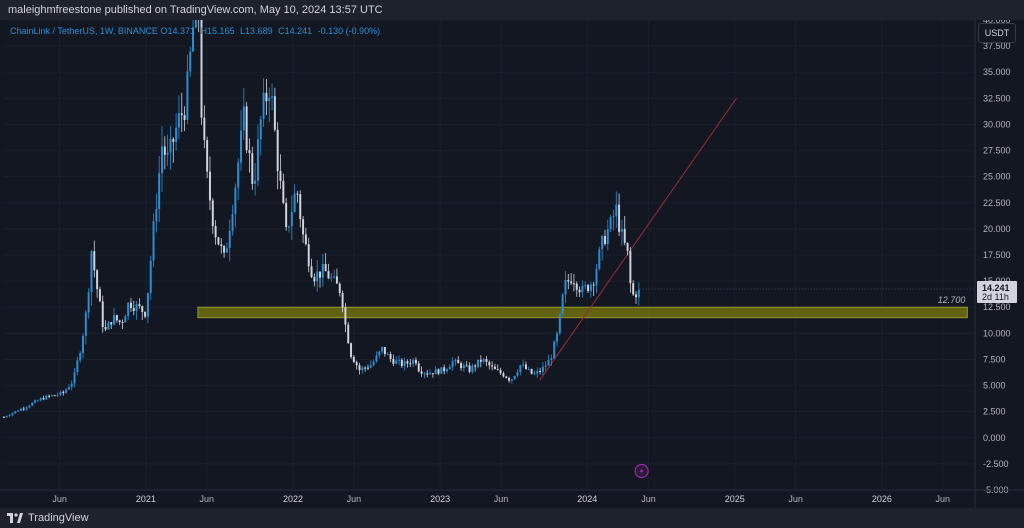 The width and height of the screenshot is (1024, 528). Describe the element at coordinates (997, 124) in the screenshot. I see `y-tick-label: 30.000` at that location.